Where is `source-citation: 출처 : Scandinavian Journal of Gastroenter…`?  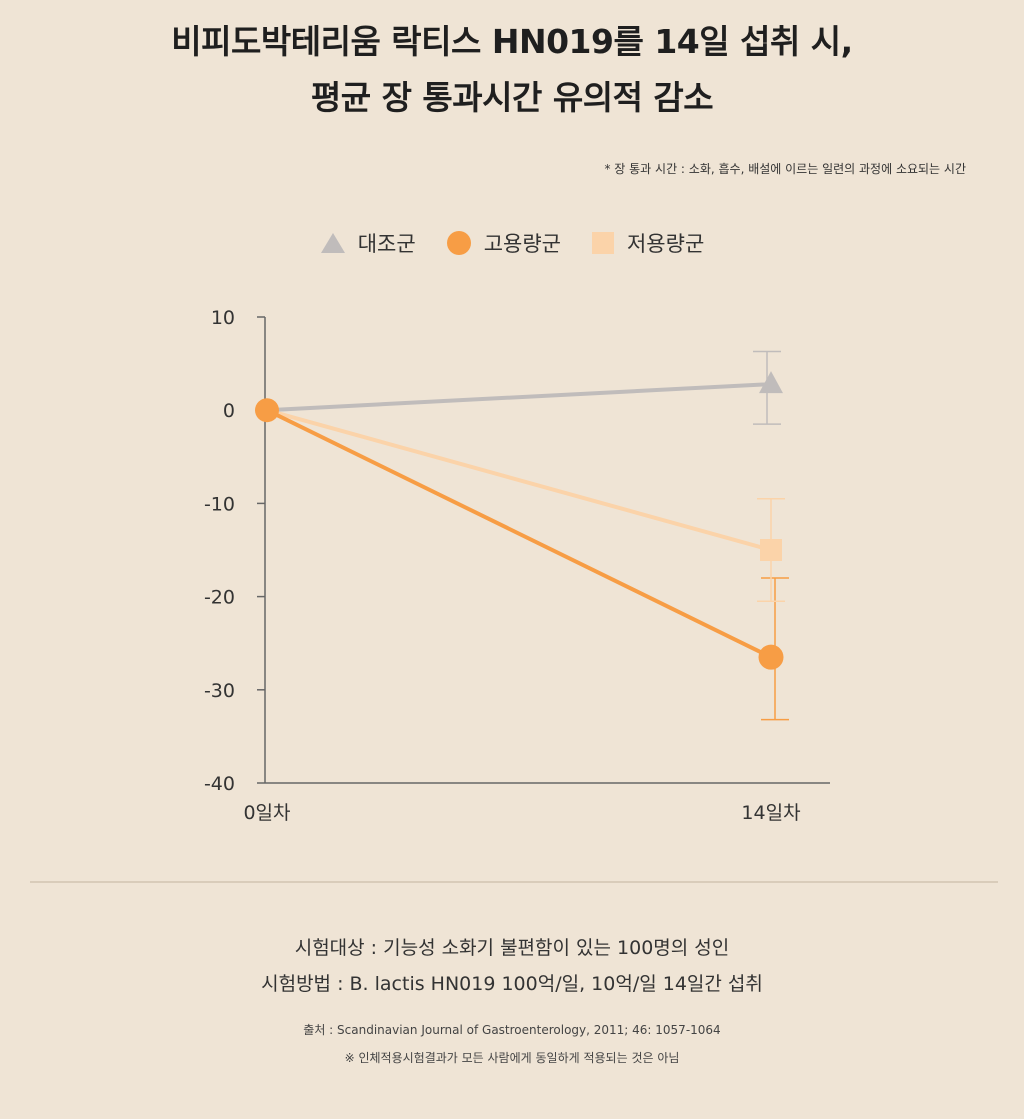 source-citation: 출처 : Scandinavian Journal of Gastroenter… is located at coordinates (512, 1030).